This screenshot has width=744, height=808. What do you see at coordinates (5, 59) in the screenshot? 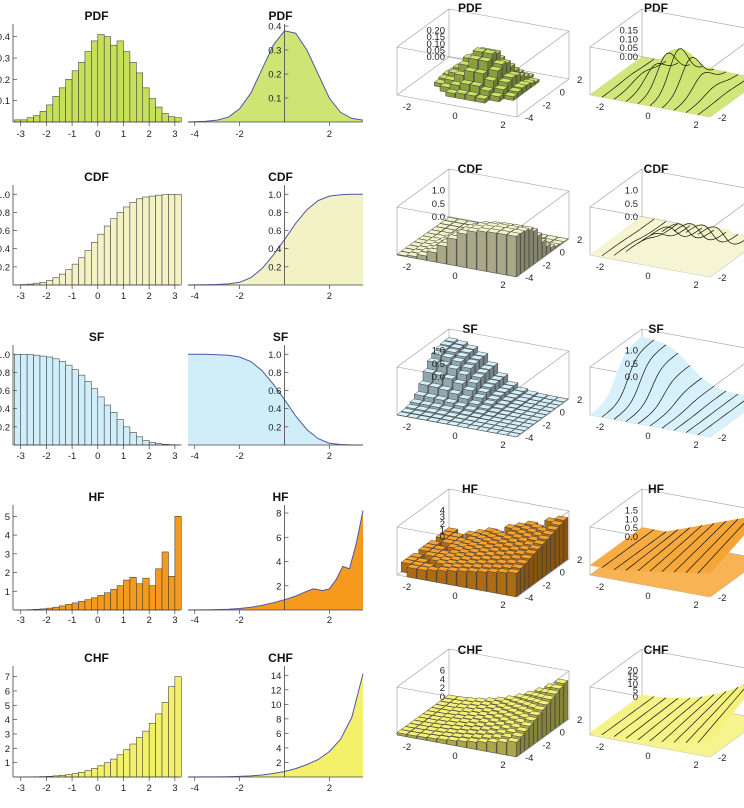
I see `y-tick-label: 0.3` at bounding box center [5, 59].